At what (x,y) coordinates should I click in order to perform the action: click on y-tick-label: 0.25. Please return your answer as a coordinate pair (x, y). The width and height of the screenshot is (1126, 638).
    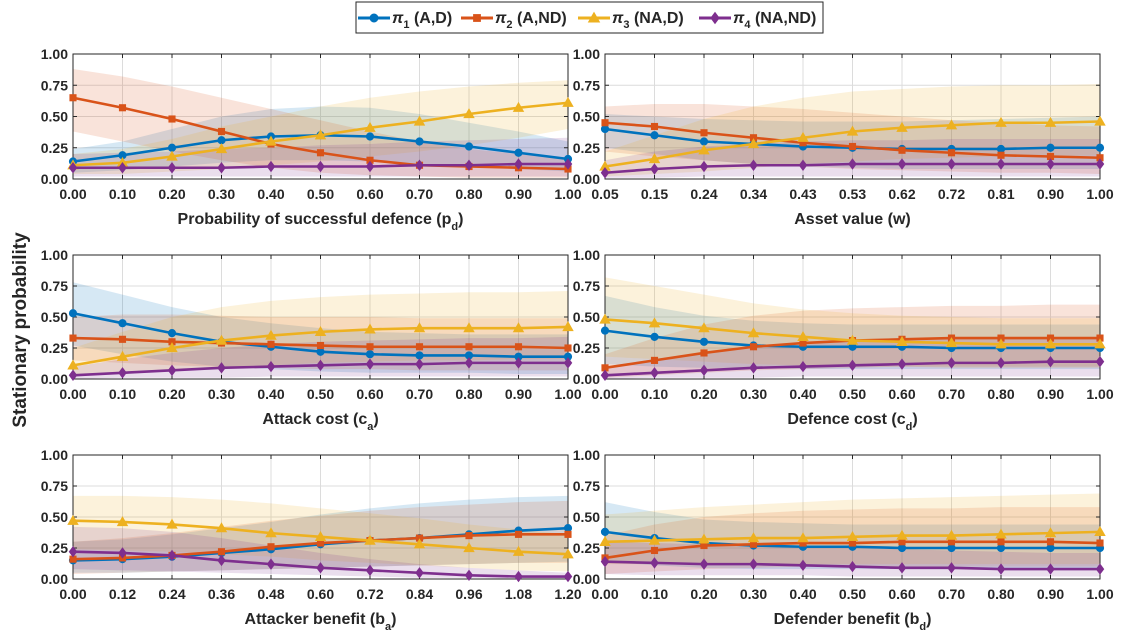
    Looking at the image, I should click on (54, 348).